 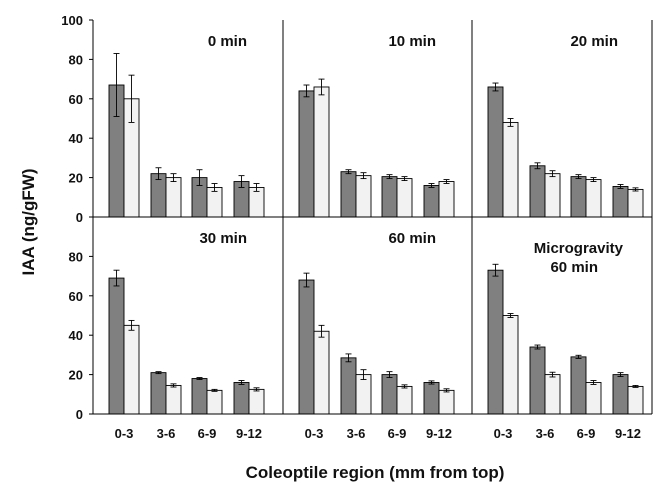 What do you see at coordinates (172, 119) in the screenshot?
I see `chart-panel: 0 min 0 20 40 60 80 100` at bounding box center [172, 119].